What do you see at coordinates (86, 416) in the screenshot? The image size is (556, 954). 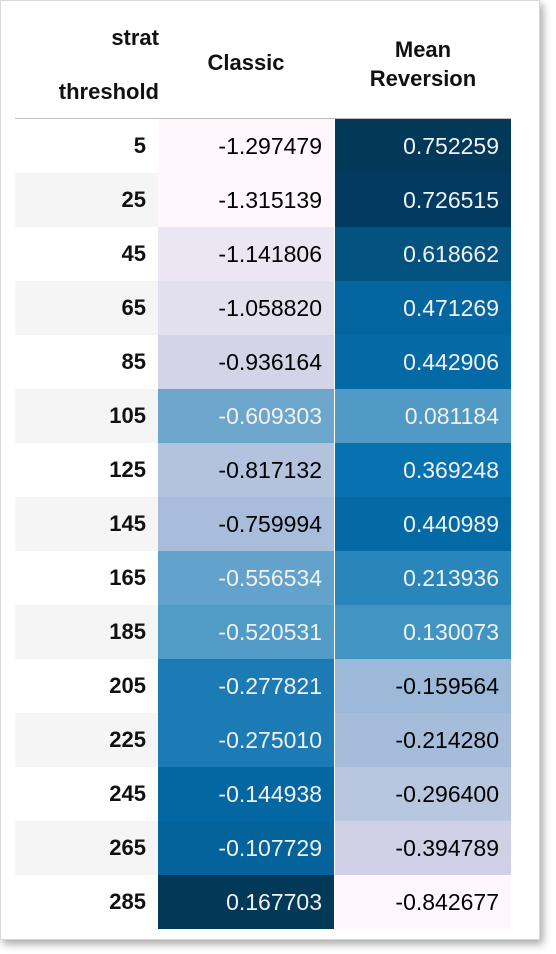 I see `row-index-threshold: 105` at bounding box center [86, 416].